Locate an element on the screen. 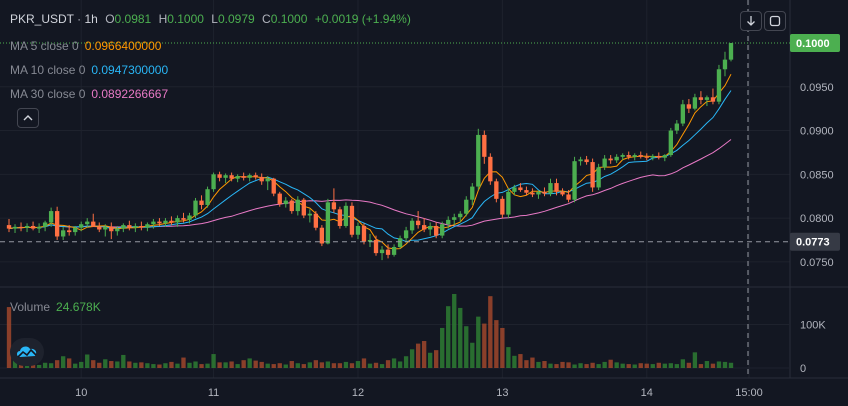 Image resolution: width=848 pixels, height=406 pixels. fullscreen-button is located at coordinates (775, 21).